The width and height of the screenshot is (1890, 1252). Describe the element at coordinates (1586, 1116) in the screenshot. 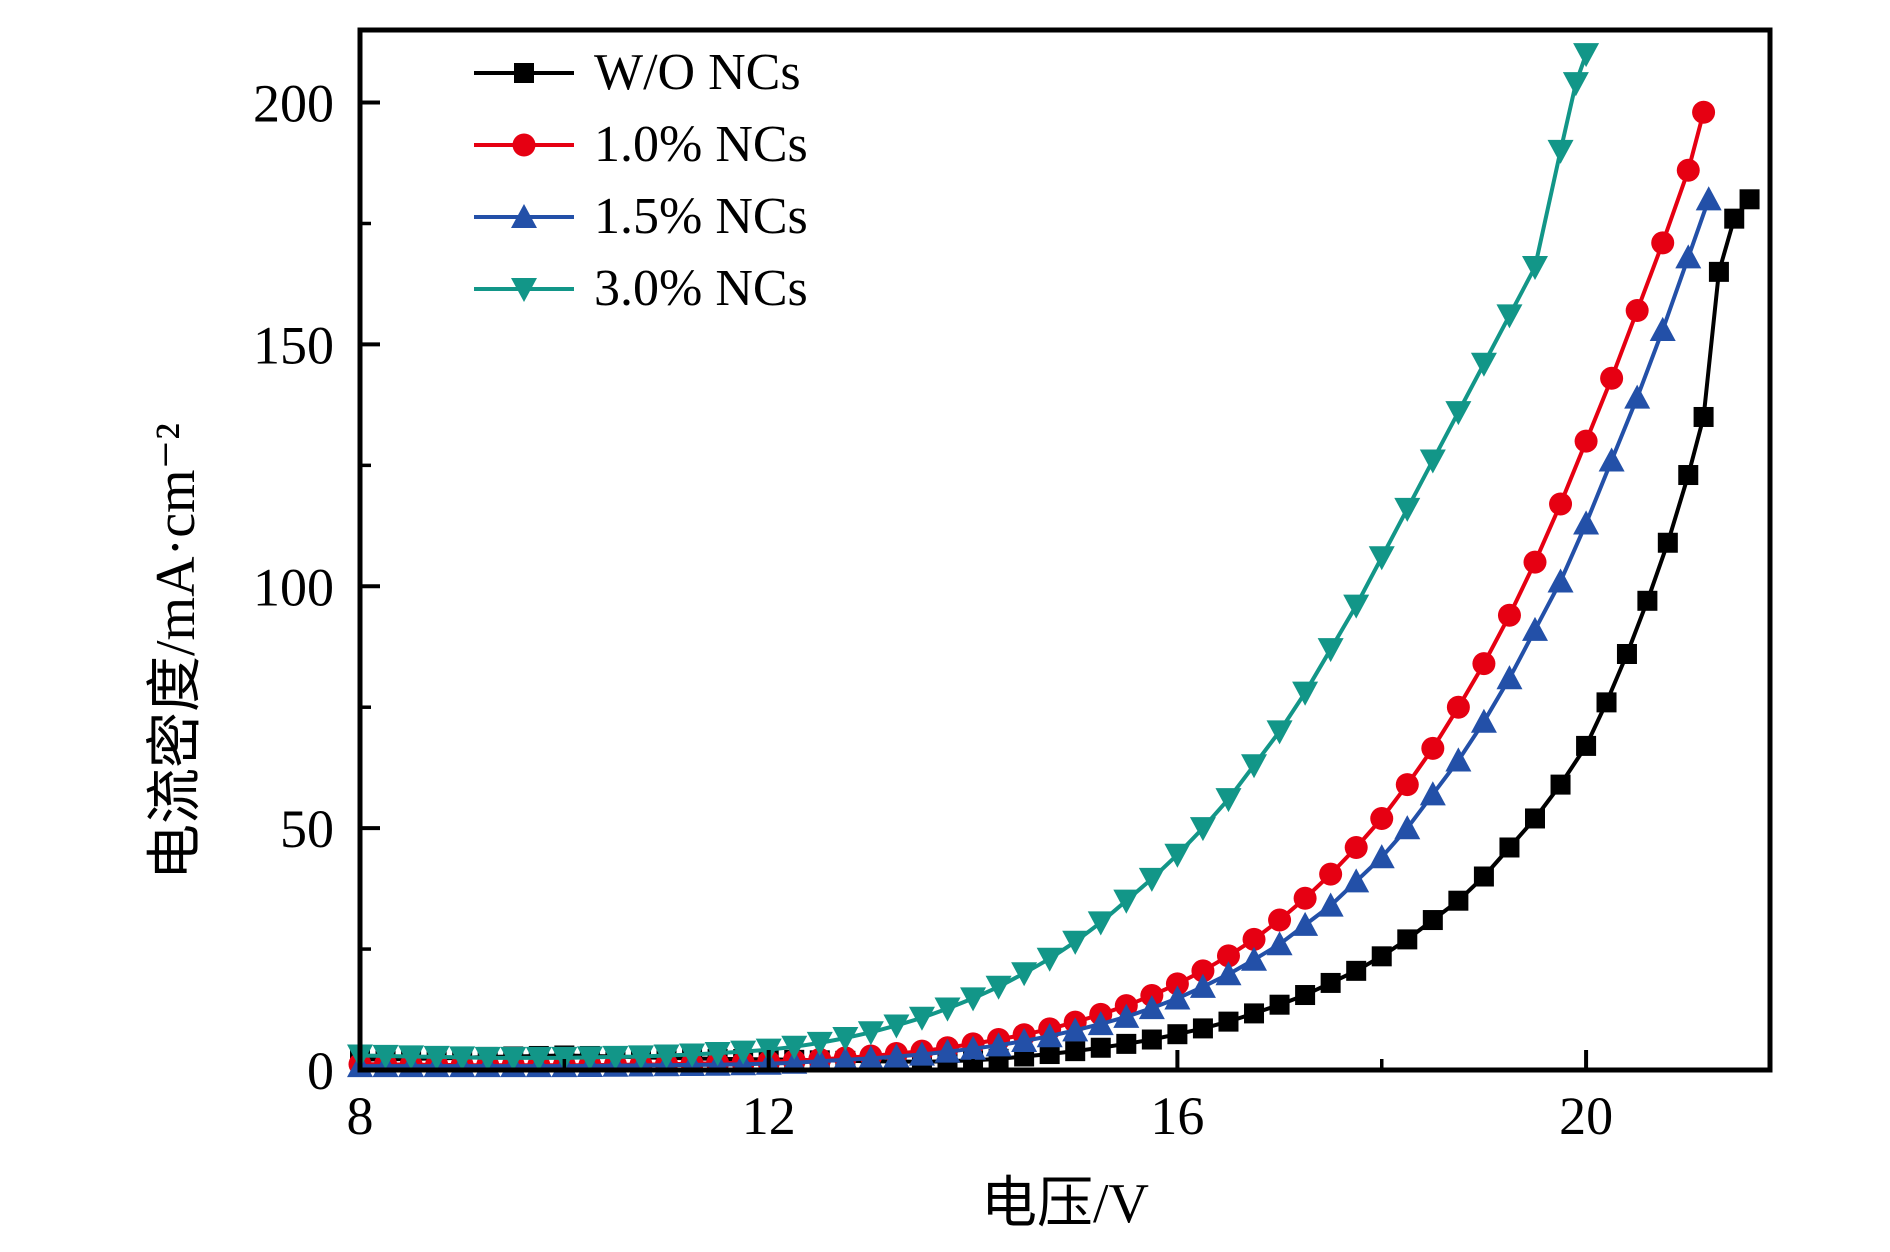

I see `svg-text: 20` at that location.